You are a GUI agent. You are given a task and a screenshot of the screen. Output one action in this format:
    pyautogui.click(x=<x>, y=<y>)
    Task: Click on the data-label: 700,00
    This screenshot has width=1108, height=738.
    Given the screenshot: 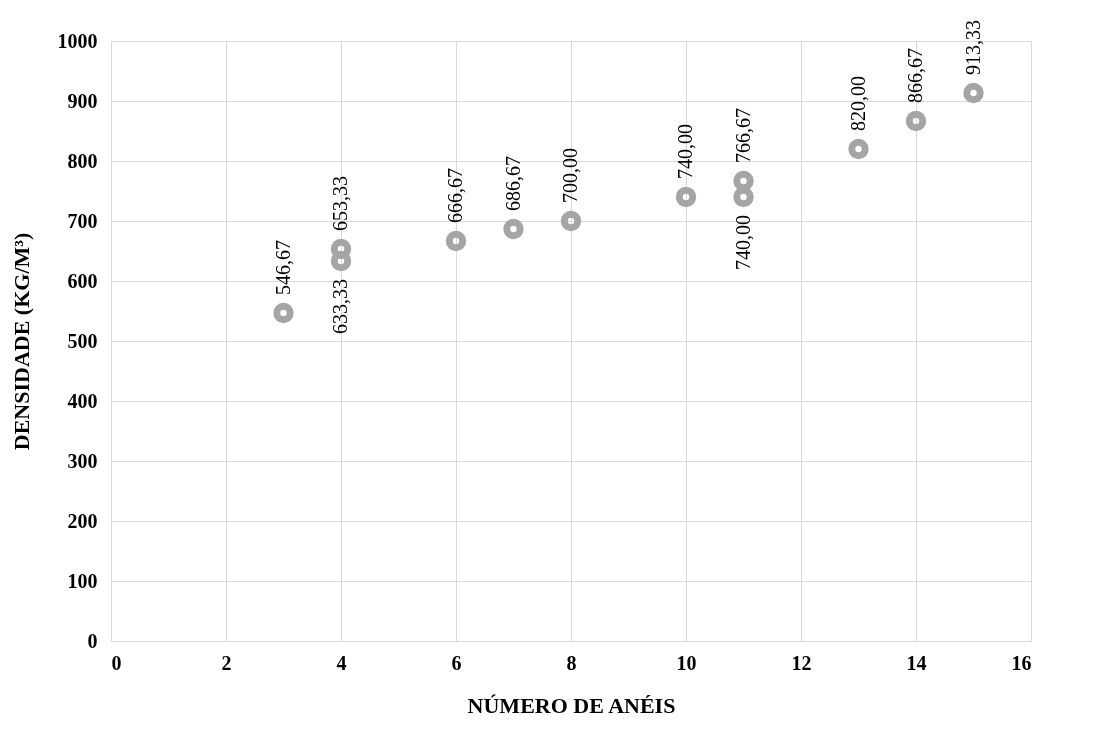 What is the action you would take?
    pyautogui.click(x=570, y=175)
    